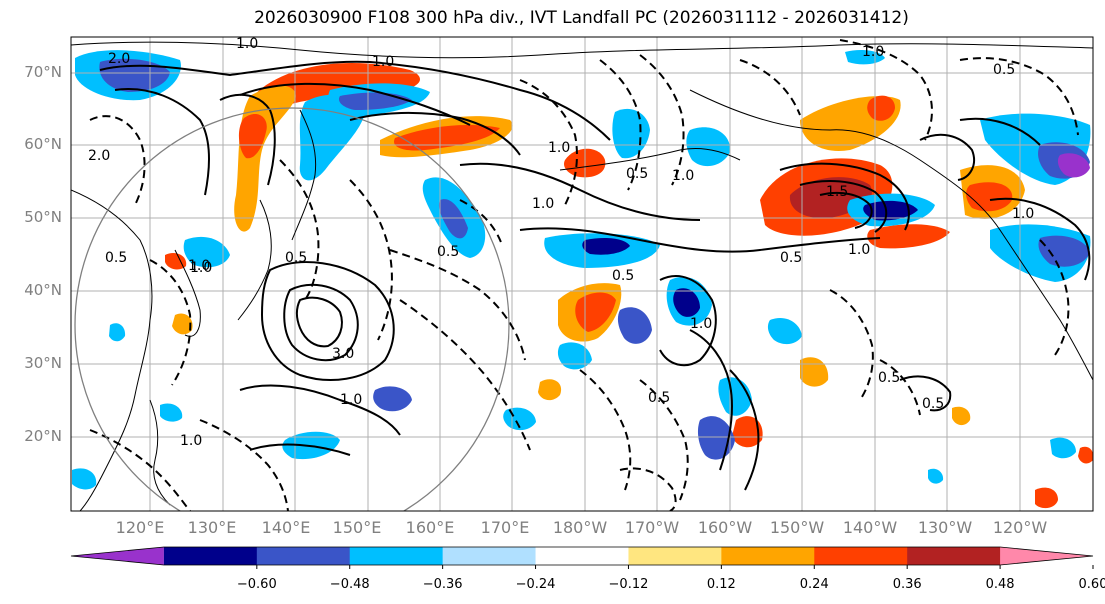 The image size is (1105, 604). What do you see at coordinates (43, 290) in the screenshot?
I see `latitude-label: 40°N` at bounding box center [43, 290].